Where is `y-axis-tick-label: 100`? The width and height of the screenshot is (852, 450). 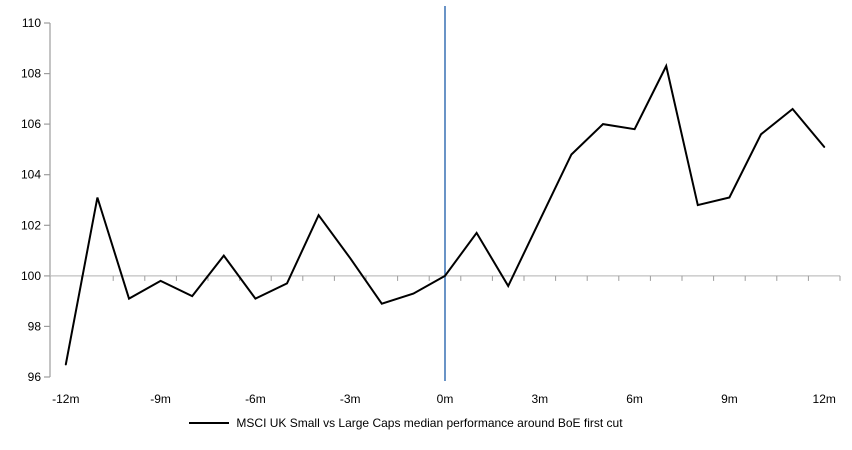
y-axis-tick-label: 100 is located at coordinates (31, 276).